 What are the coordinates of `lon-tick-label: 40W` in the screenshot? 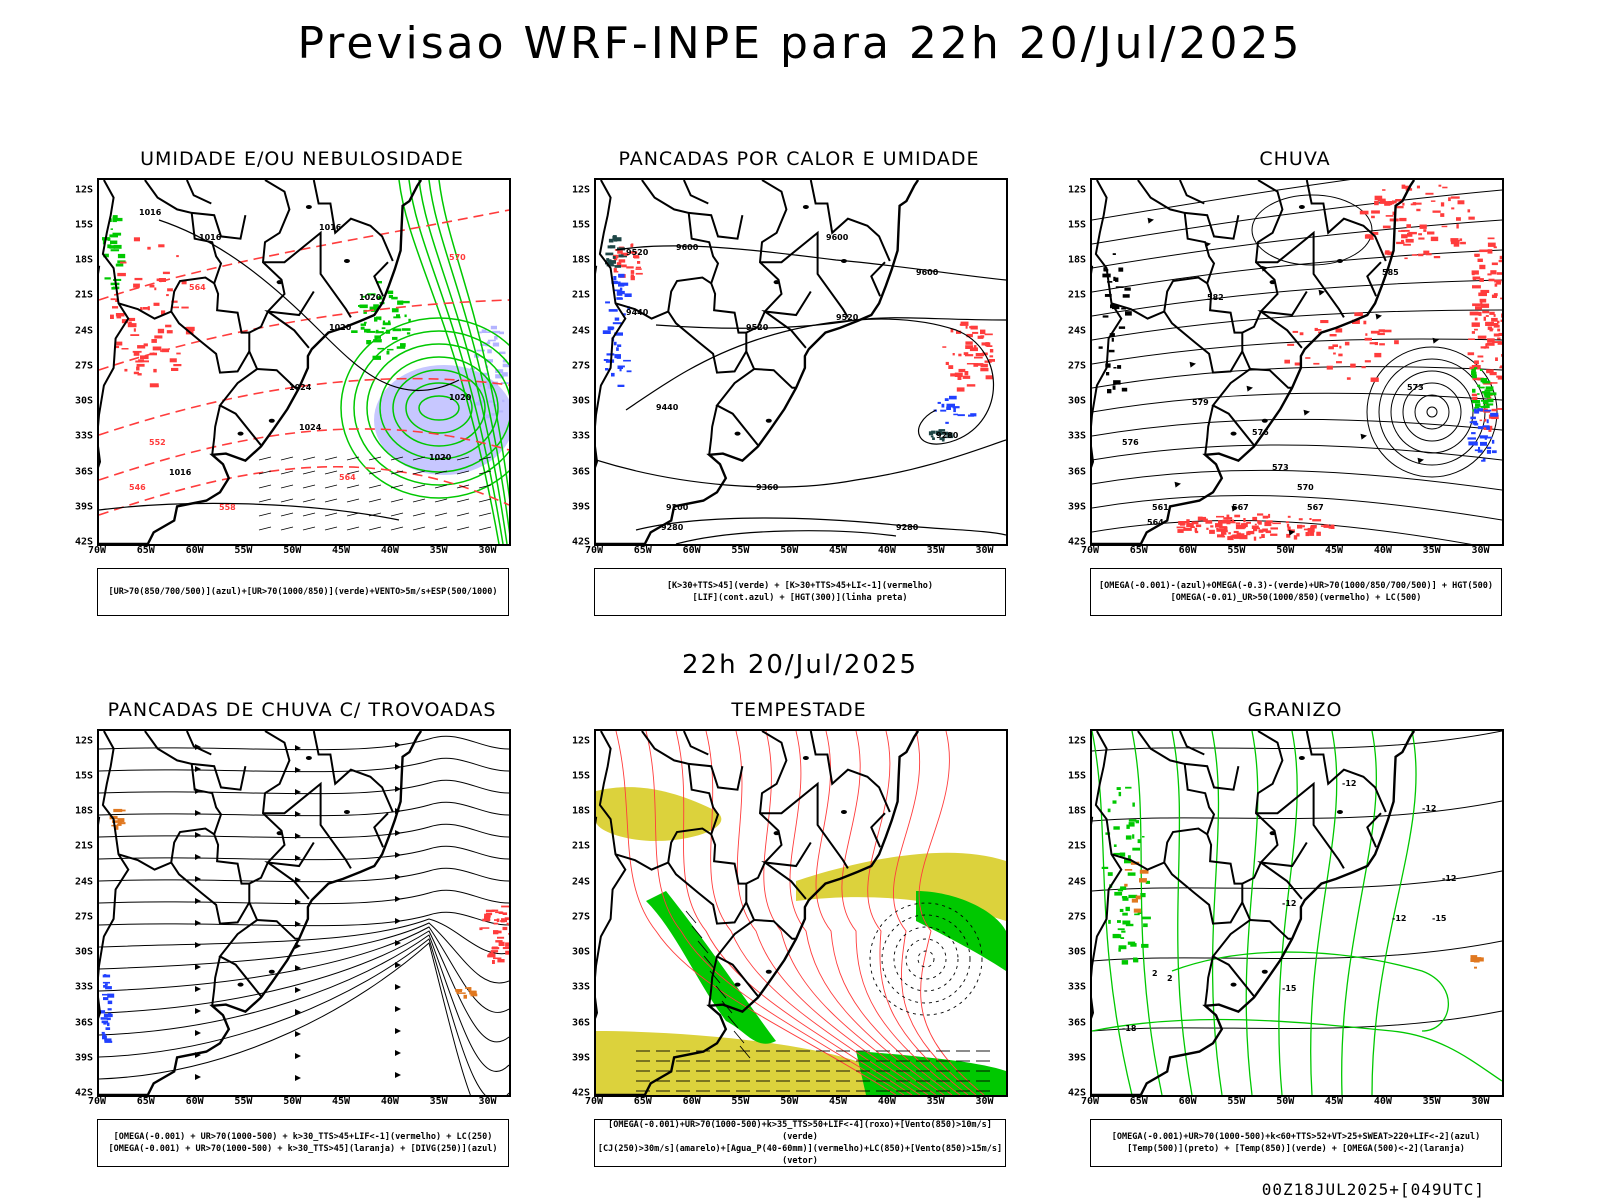 It's located at (1382, 1101).